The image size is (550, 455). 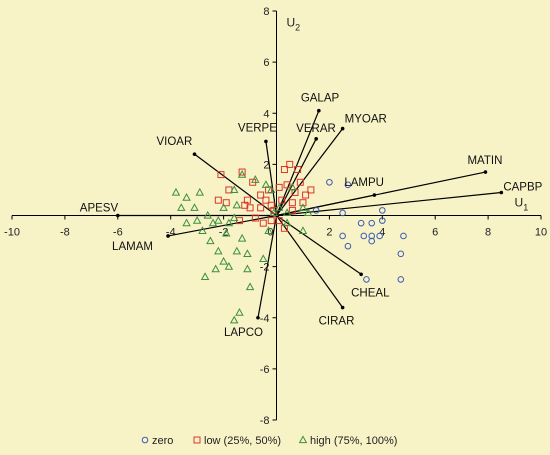 I want to click on vector-tip-vioar, so click(x=194, y=154).